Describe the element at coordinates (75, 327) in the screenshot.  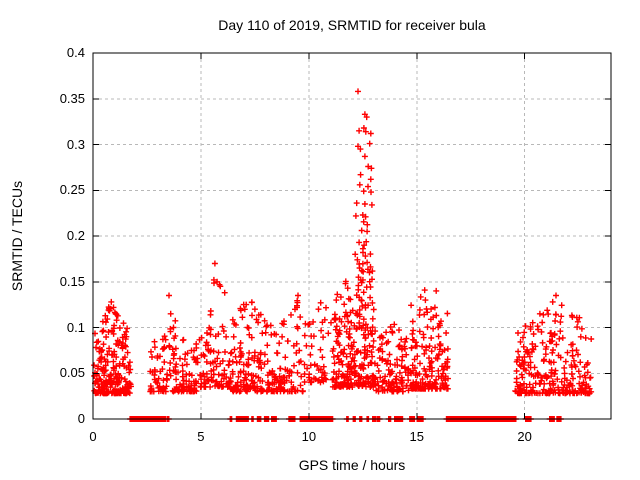
I see `y-tick-label: 0.1` at that location.